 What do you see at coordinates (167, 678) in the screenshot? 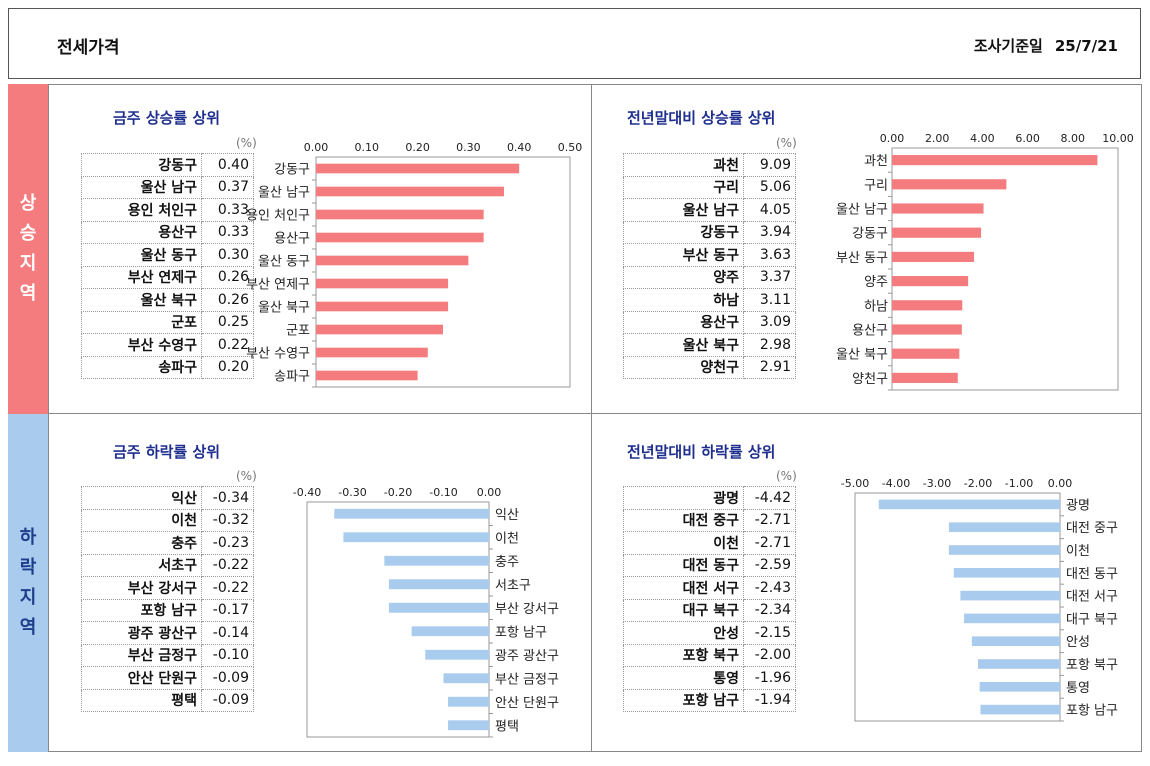
I see `table-row: 안산 단원구 -0.09` at bounding box center [167, 678].